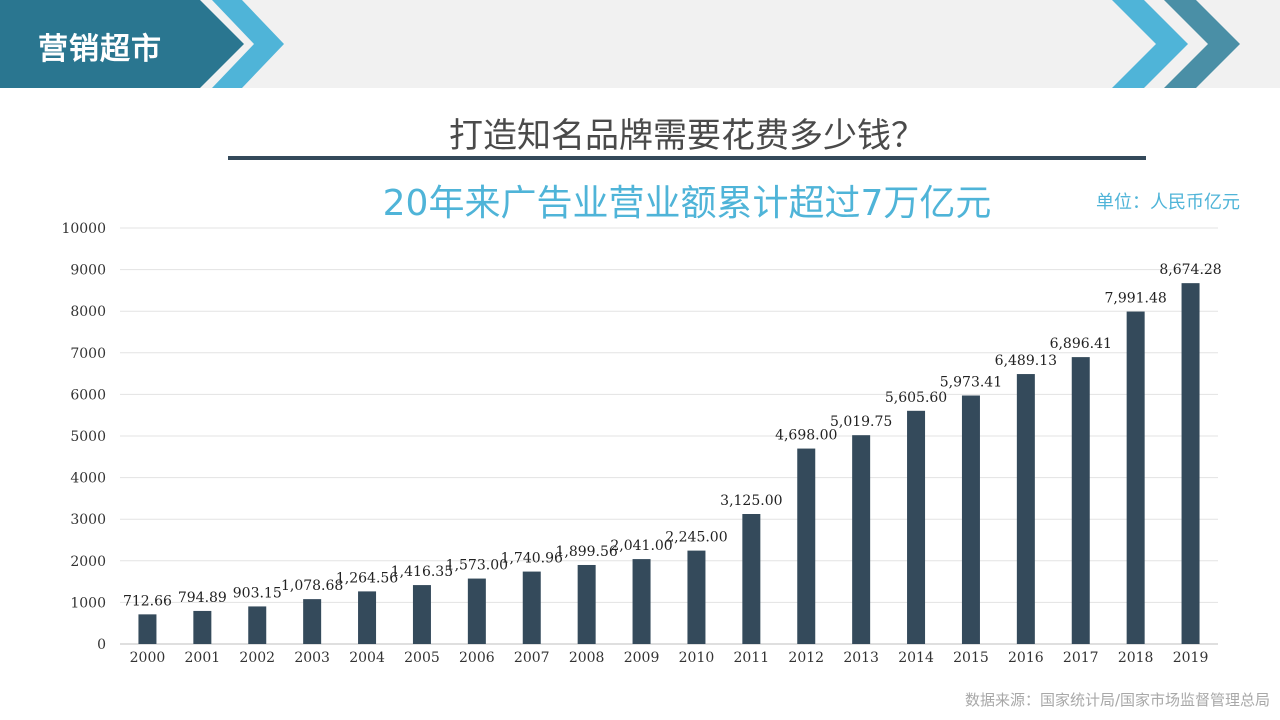 Image resolution: width=1280 pixels, height=720 pixels. I want to click on x-tick-label: 2014, so click(916, 658).